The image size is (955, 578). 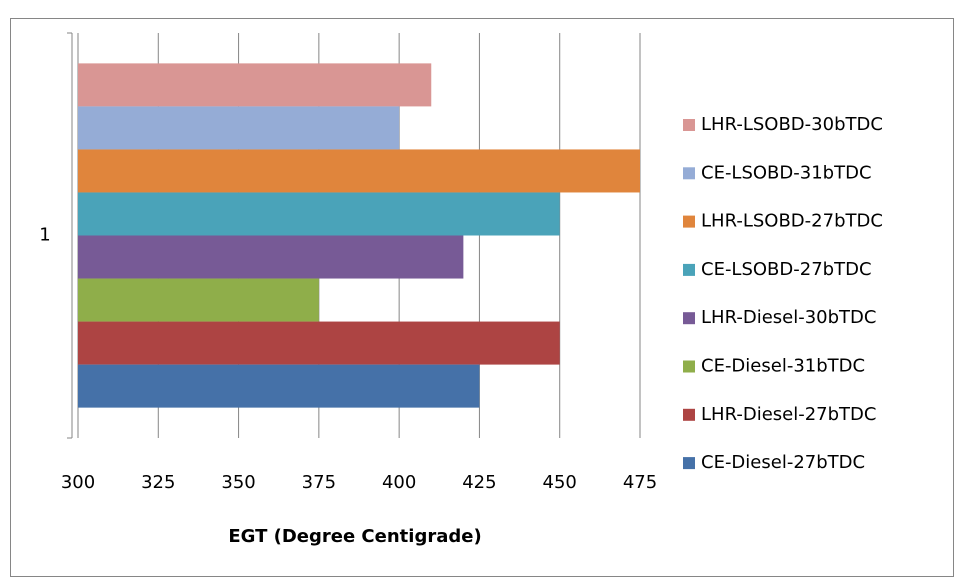 I want to click on y-tick-label: 1, so click(x=44, y=235).